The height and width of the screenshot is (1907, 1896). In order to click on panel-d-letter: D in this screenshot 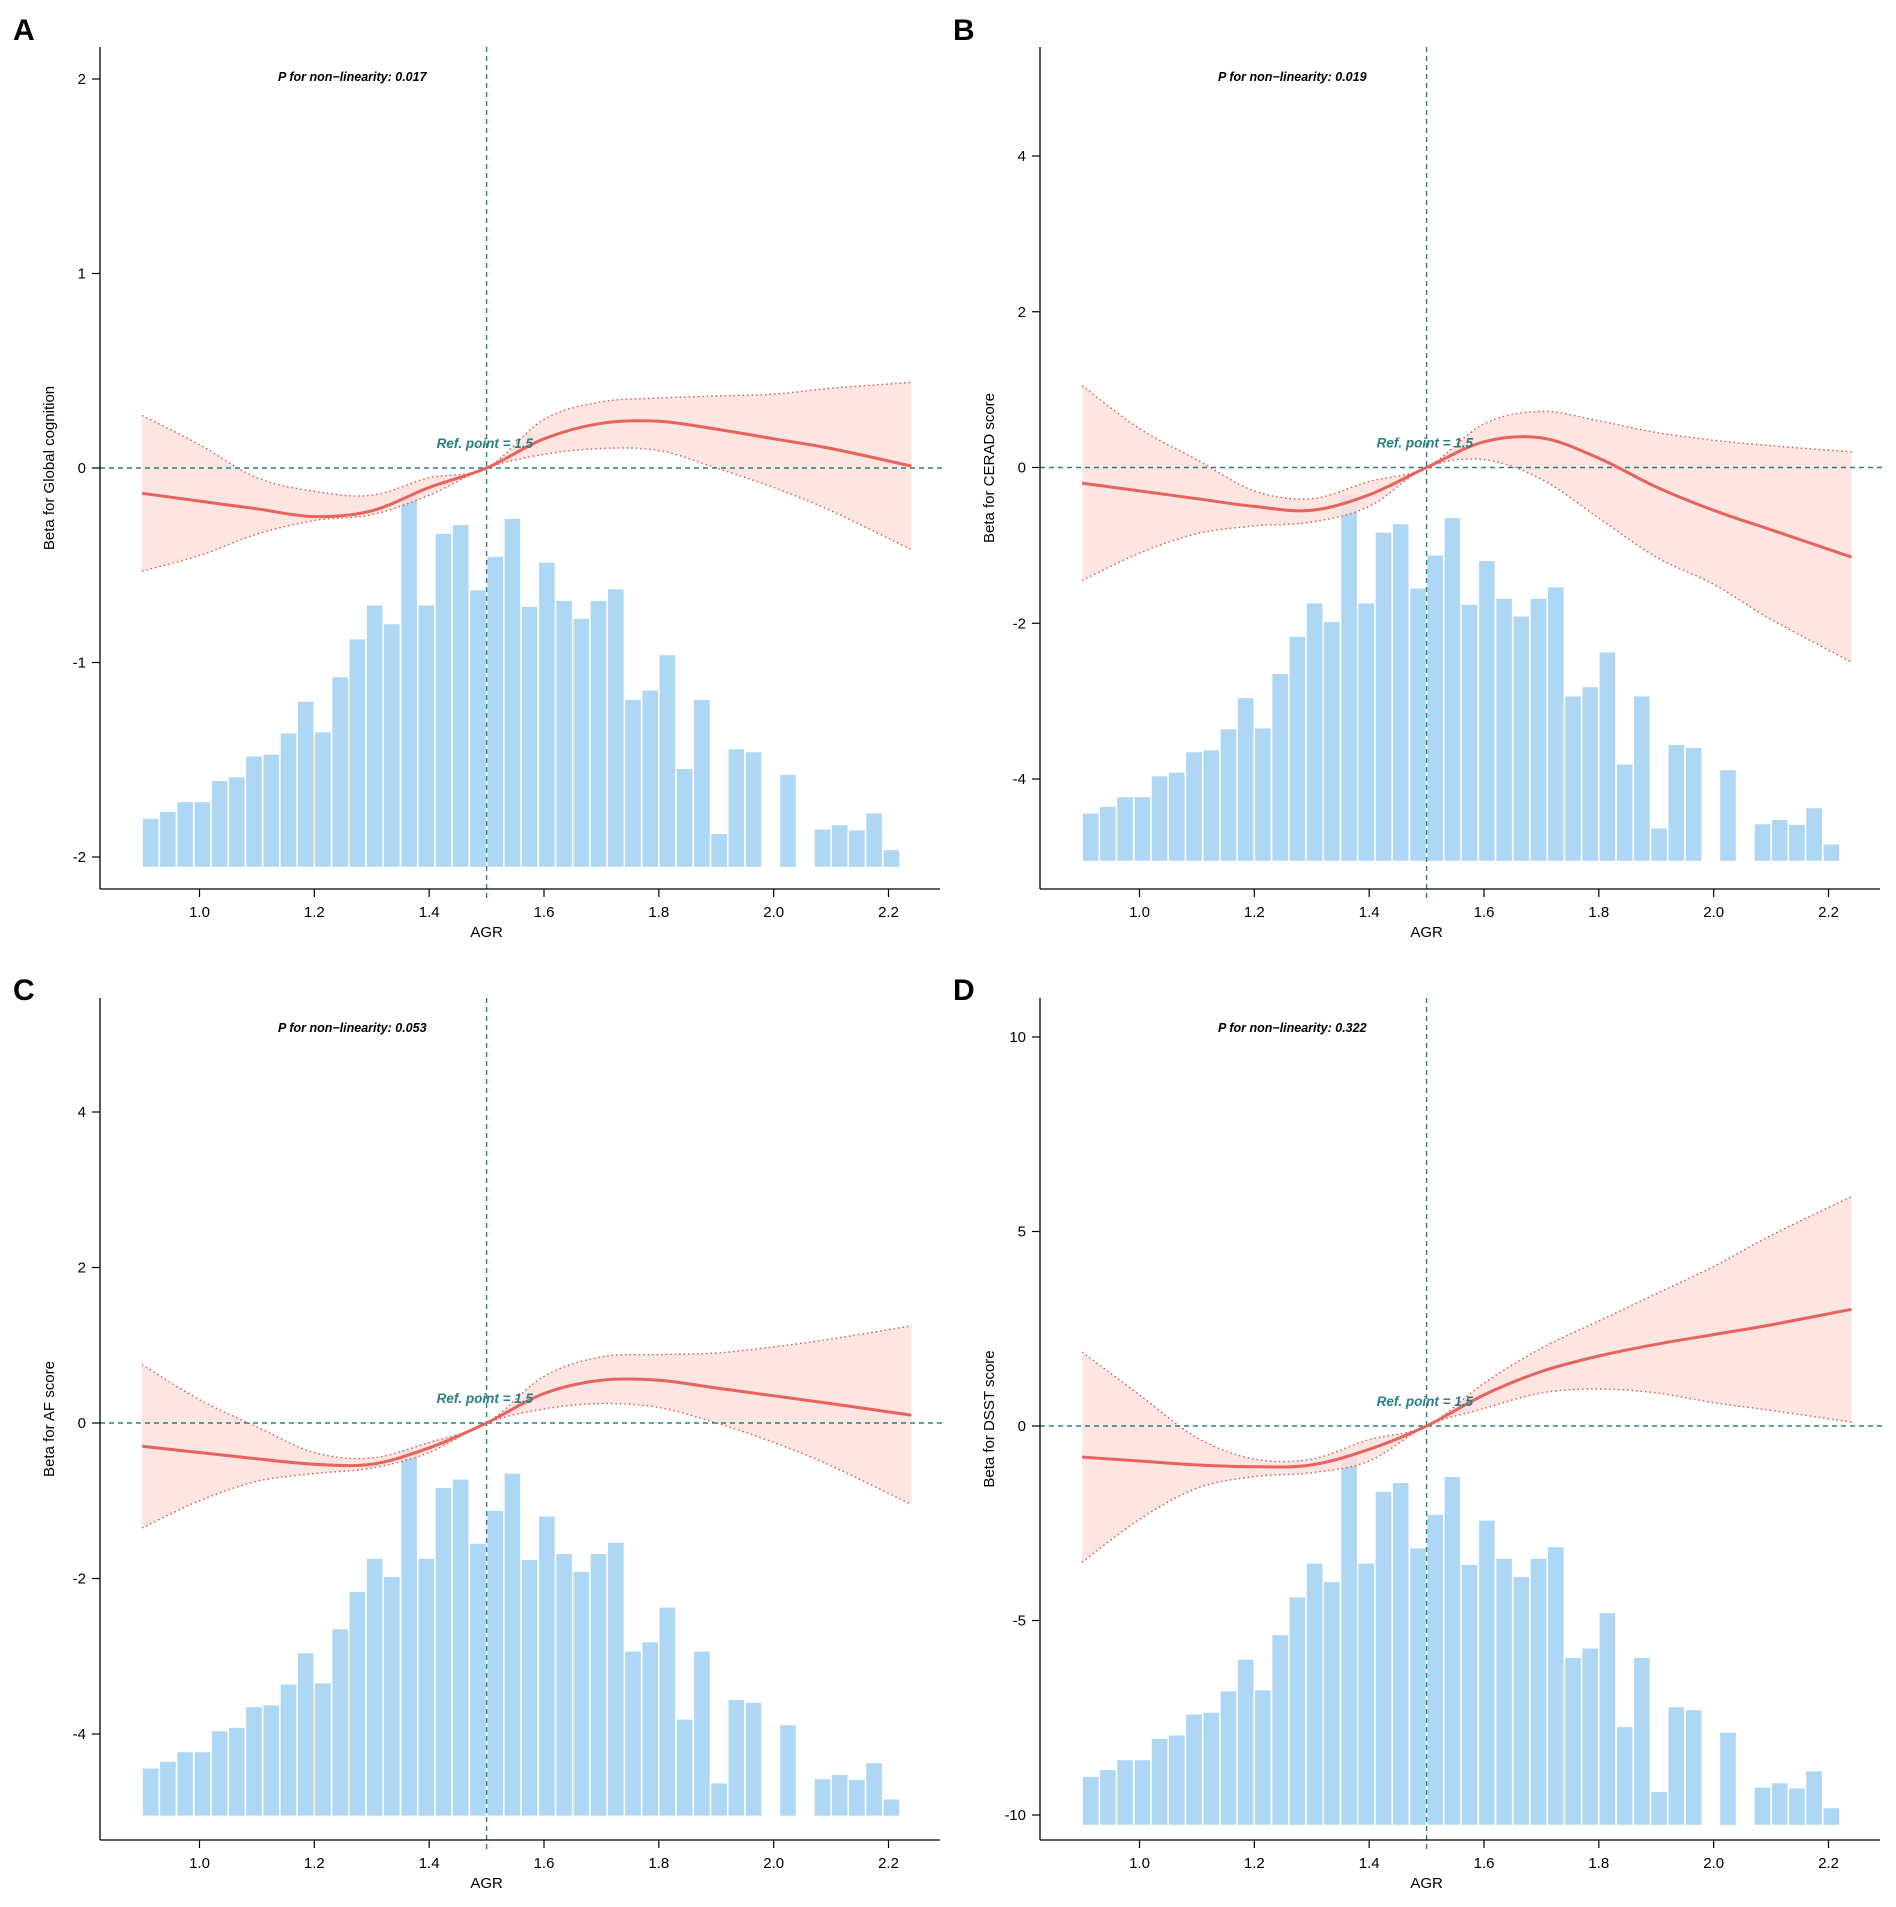, I will do `click(964, 990)`.